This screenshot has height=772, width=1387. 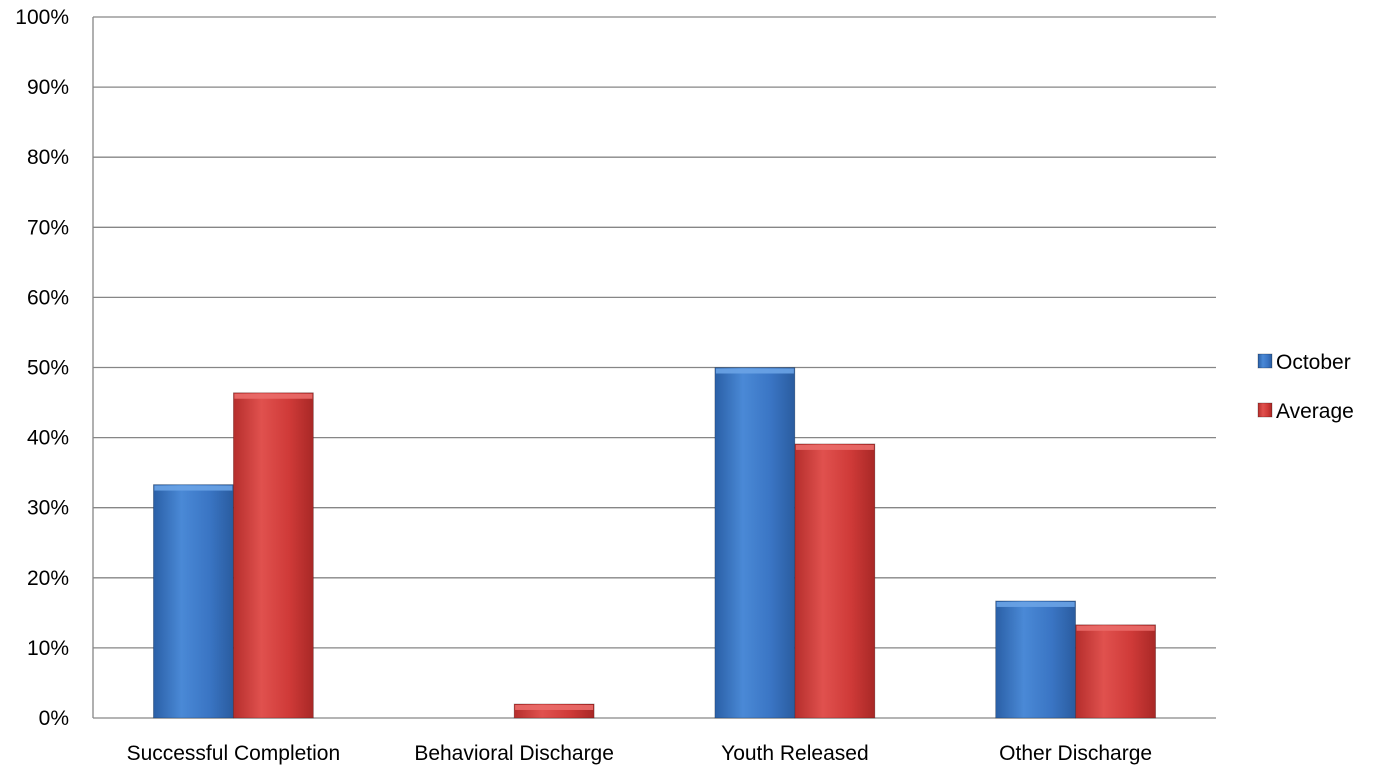 I want to click on y-tick-label: 60%, so click(x=48, y=297).